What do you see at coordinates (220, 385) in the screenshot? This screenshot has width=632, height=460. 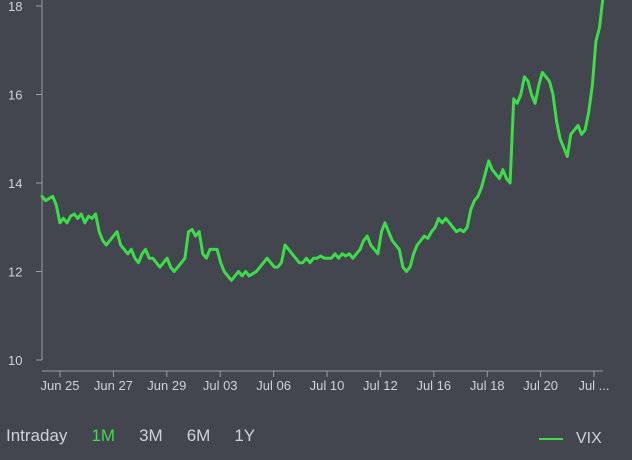 I see `x-tick-label: Jul 03` at bounding box center [220, 385].